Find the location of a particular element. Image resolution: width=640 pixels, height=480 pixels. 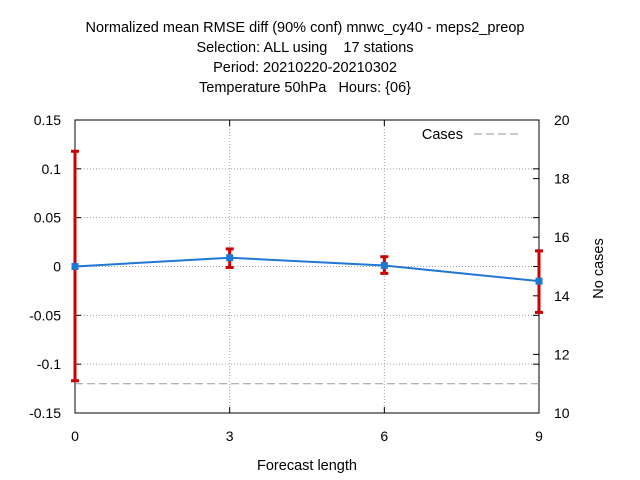

x-tick-label: 0 is located at coordinates (75, 436).